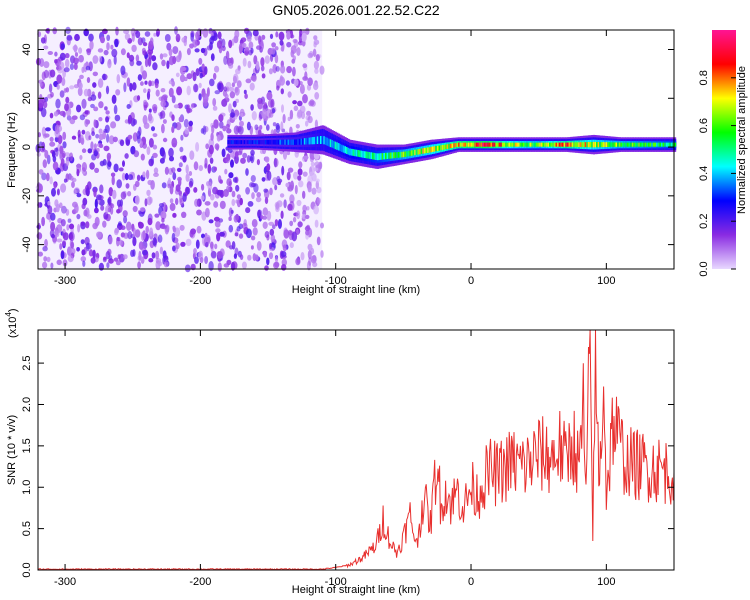  I want to click on y-tick-label: 0.5, so click(27, 528).